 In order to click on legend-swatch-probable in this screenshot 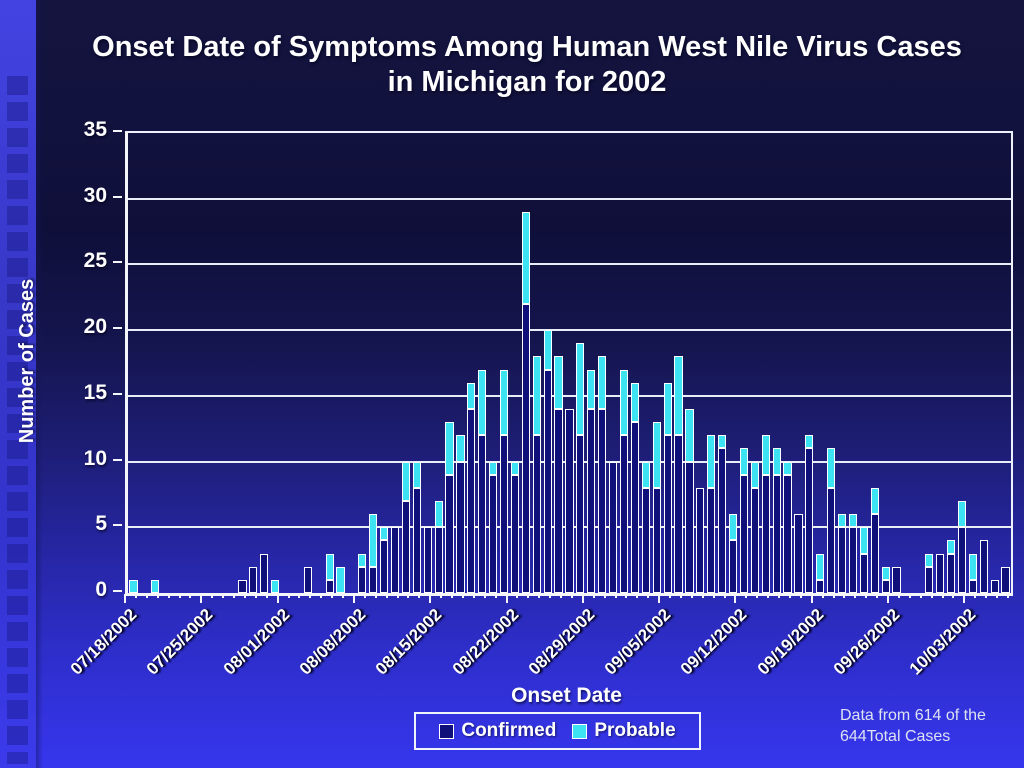, I will do `click(580, 731)`.